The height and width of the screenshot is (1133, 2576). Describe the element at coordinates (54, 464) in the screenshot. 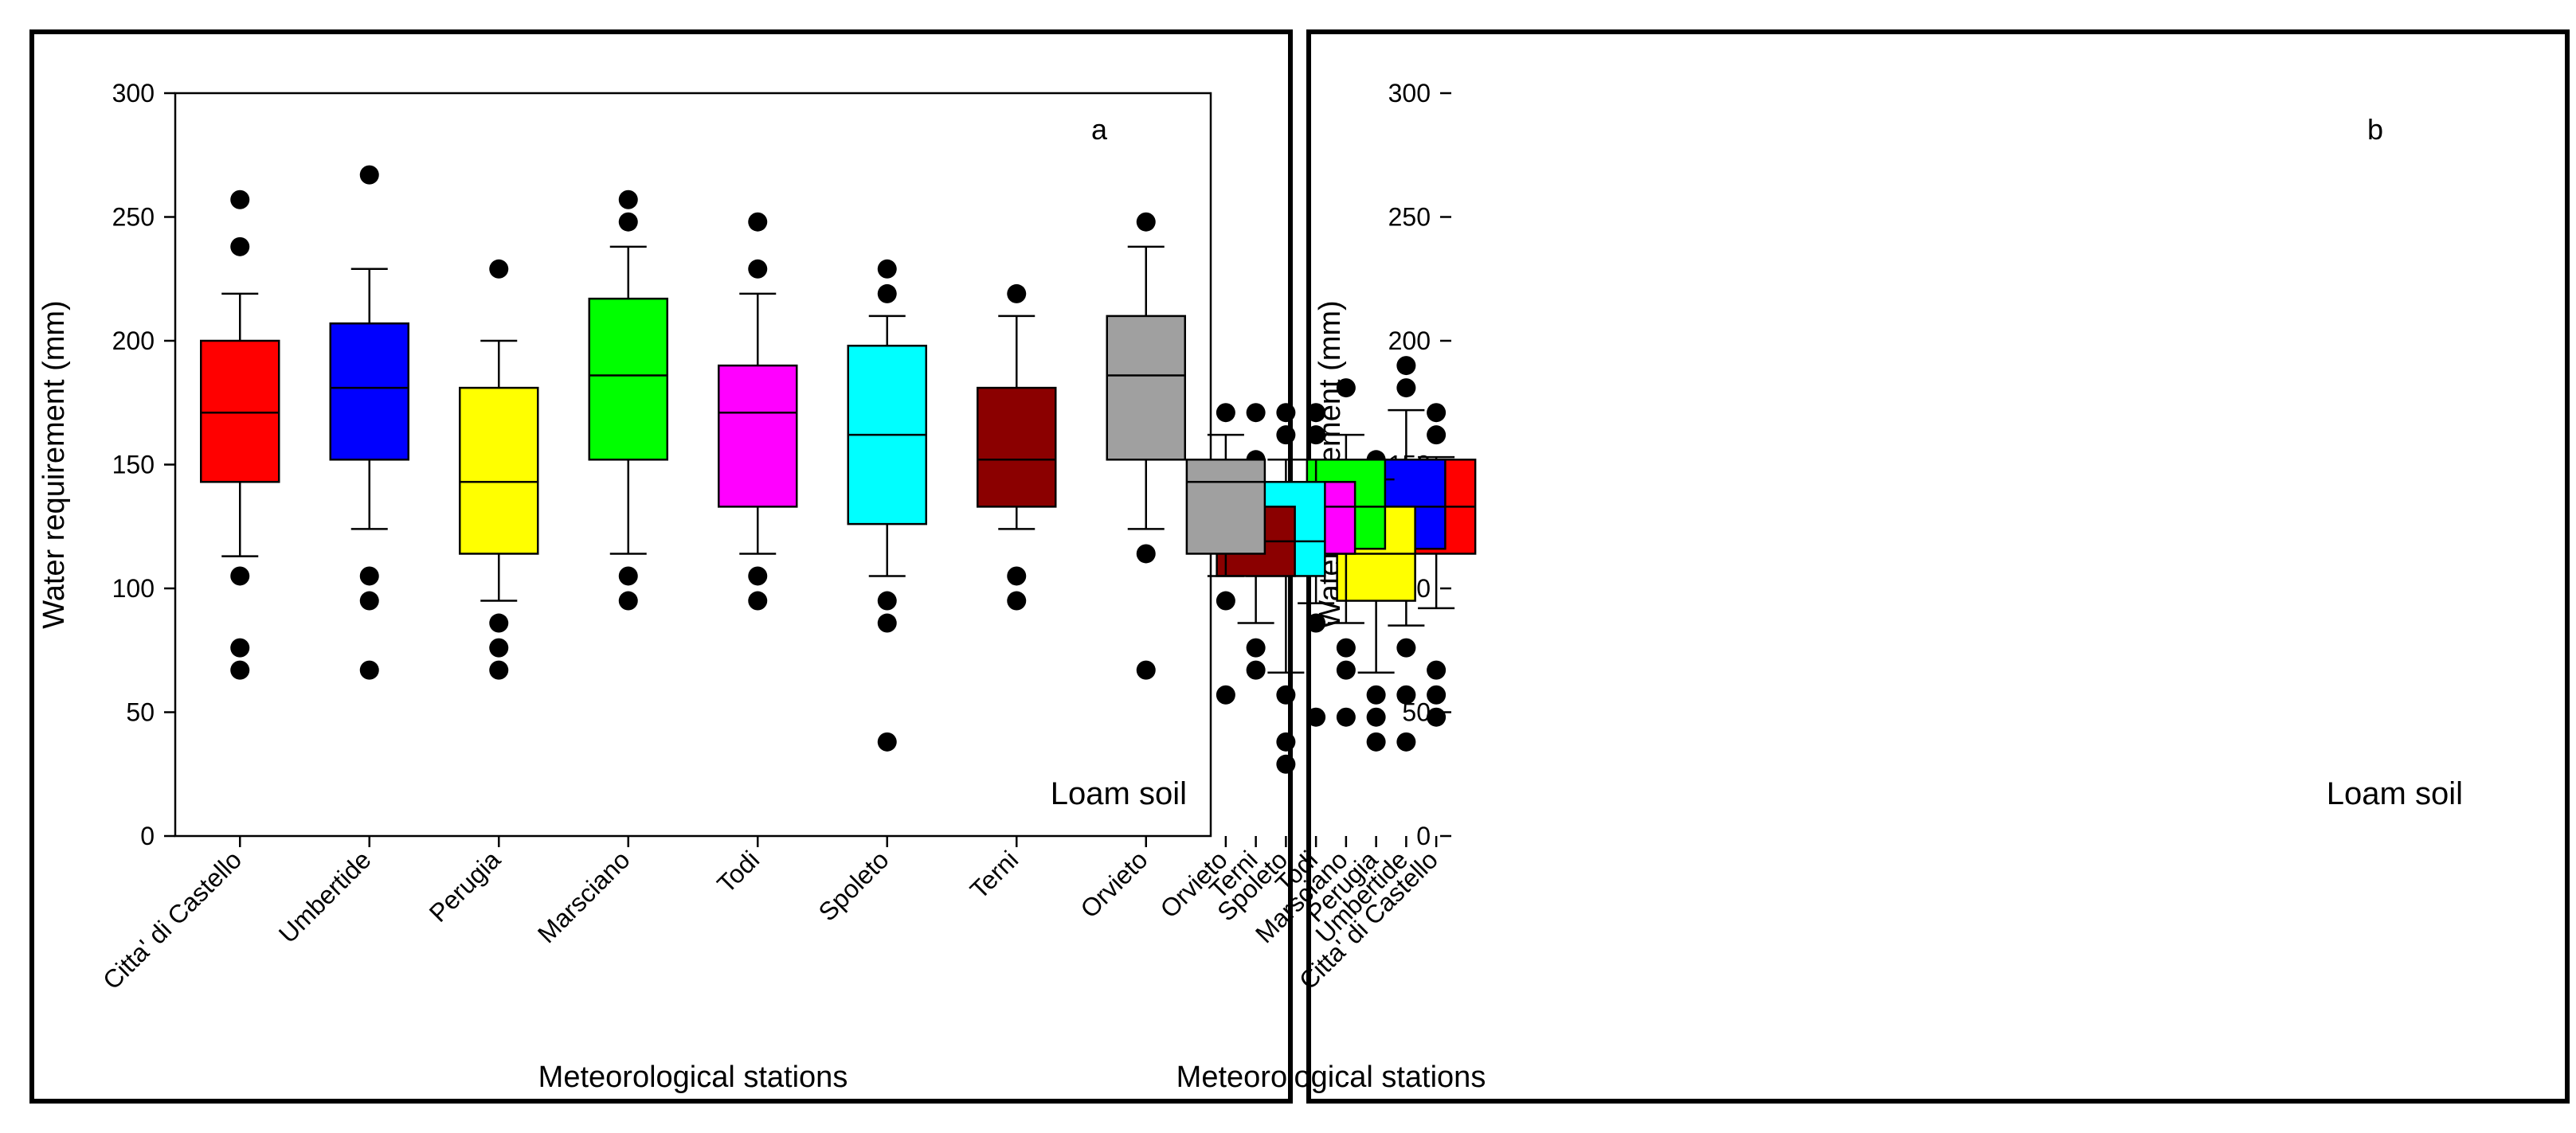

I see `y-axis-label: Water requirement (mm)` at that location.